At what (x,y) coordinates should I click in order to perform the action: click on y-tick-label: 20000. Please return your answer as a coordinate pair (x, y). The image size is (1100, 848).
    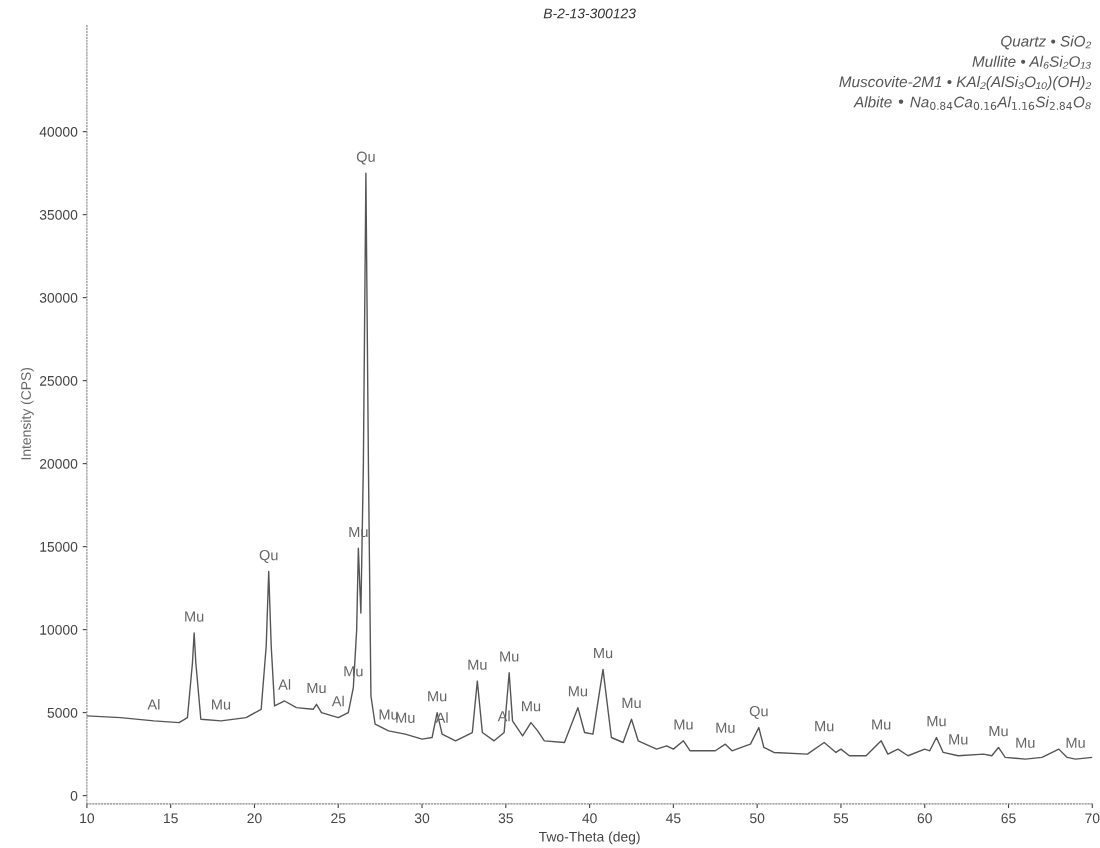
    Looking at the image, I should click on (58, 463).